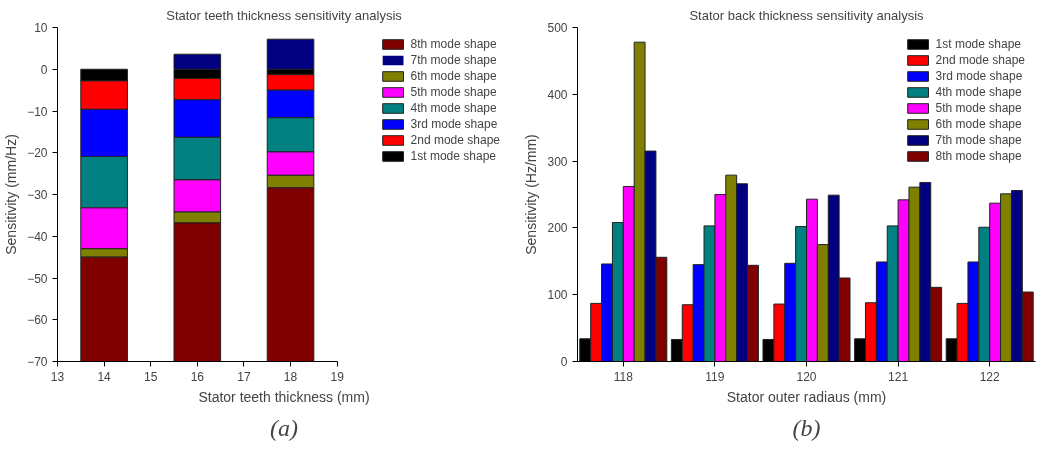 The width and height of the screenshot is (1049, 450). I want to click on y-tick-label: 300, so click(557, 161).